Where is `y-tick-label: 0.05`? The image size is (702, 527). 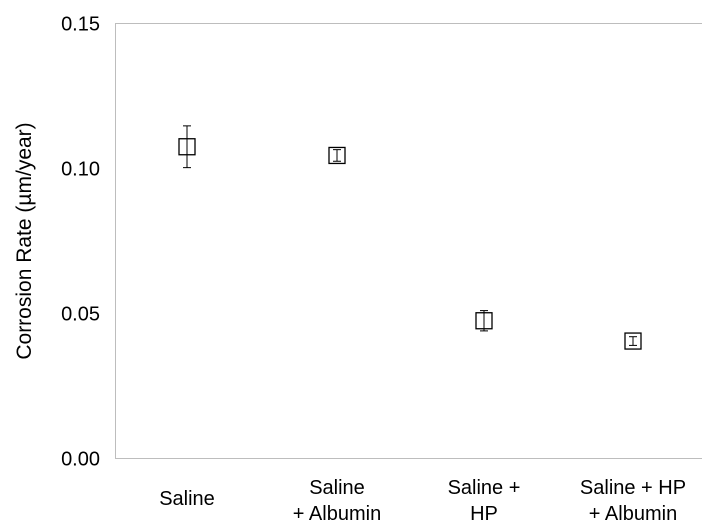 y-tick-label: 0.05 is located at coordinates (80, 315).